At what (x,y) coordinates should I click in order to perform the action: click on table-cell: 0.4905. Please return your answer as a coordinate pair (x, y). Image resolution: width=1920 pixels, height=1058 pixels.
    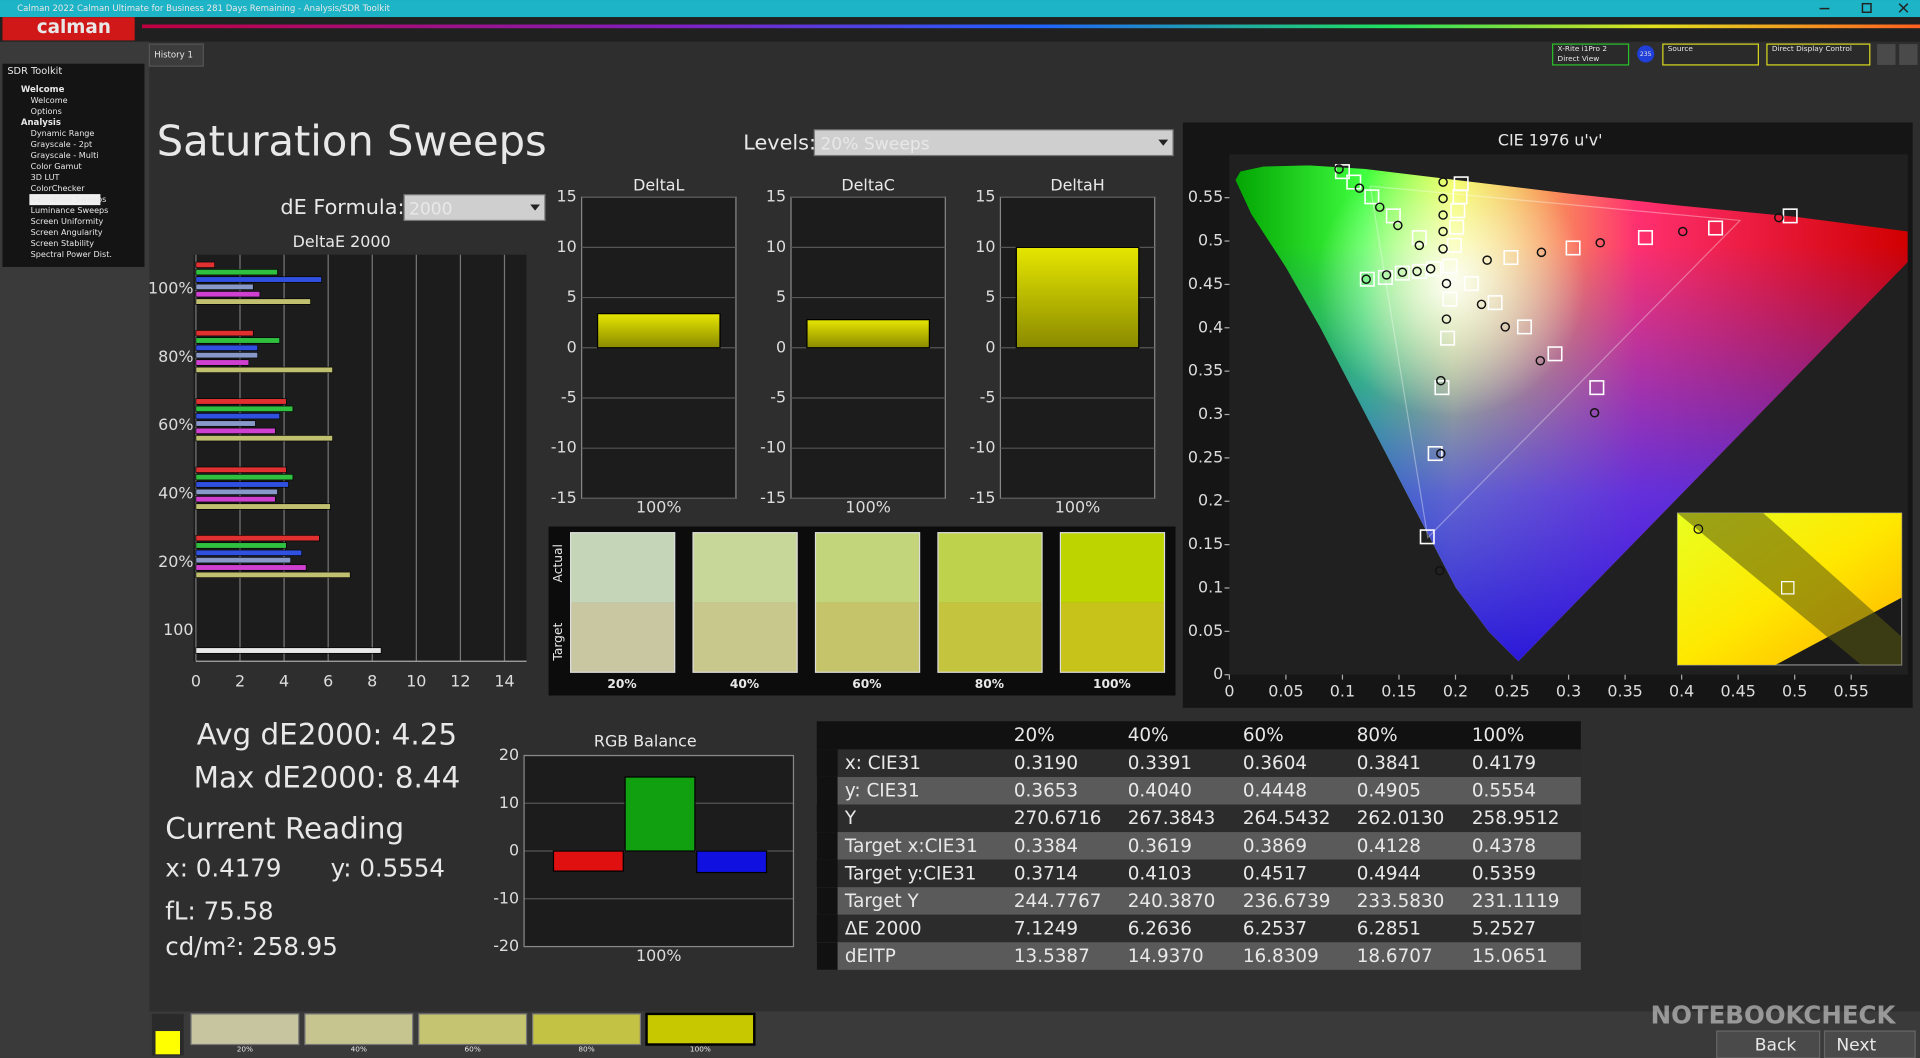
    Looking at the image, I should click on (1389, 791).